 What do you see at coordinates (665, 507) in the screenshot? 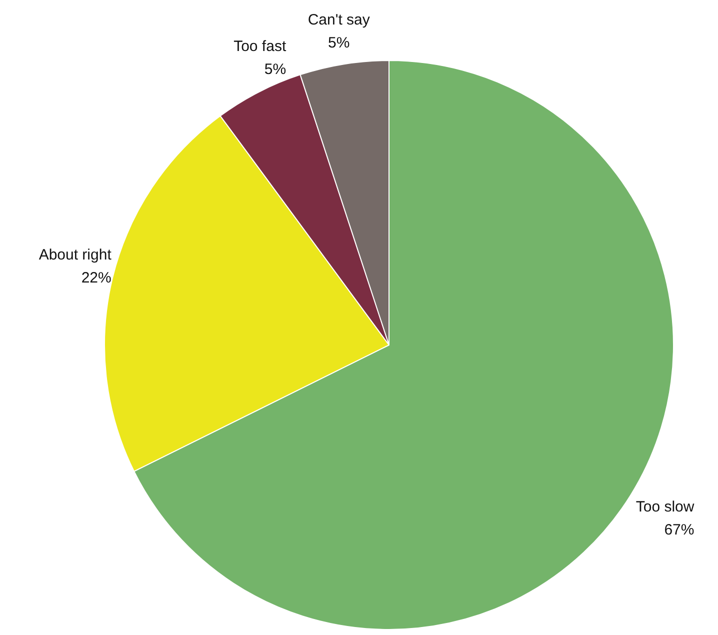
I see `slice-label: Too slow` at bounding box center [665, 507].